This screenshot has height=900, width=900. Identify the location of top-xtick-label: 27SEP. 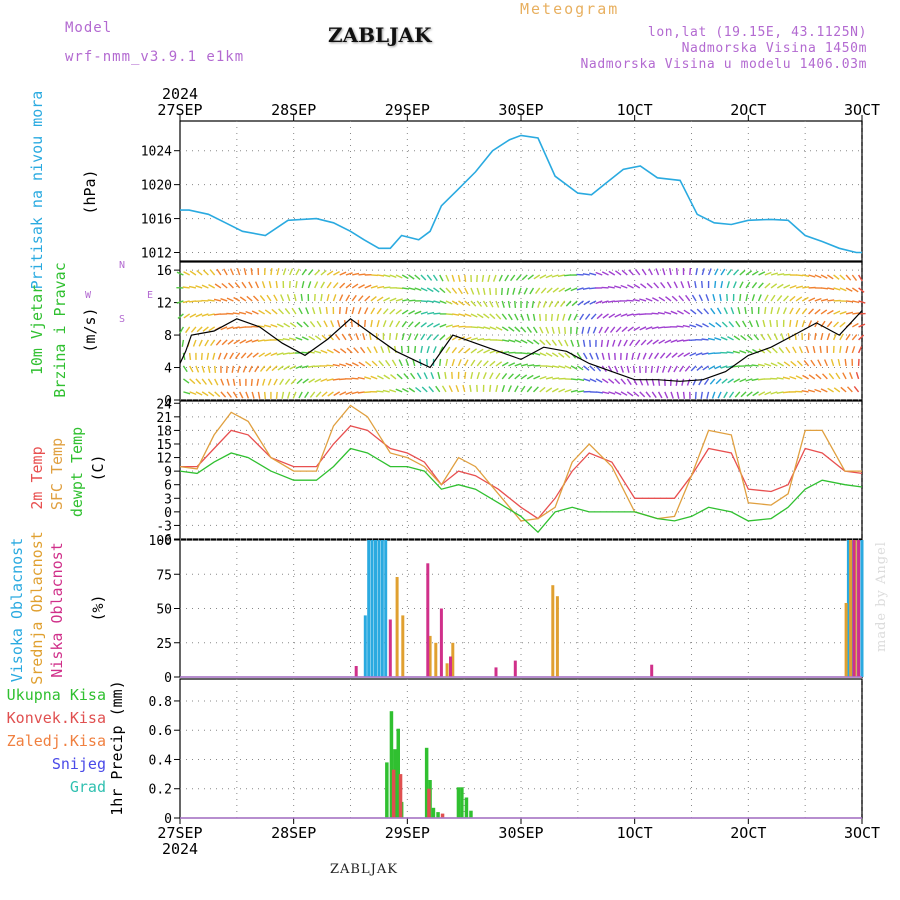
(179, 110).